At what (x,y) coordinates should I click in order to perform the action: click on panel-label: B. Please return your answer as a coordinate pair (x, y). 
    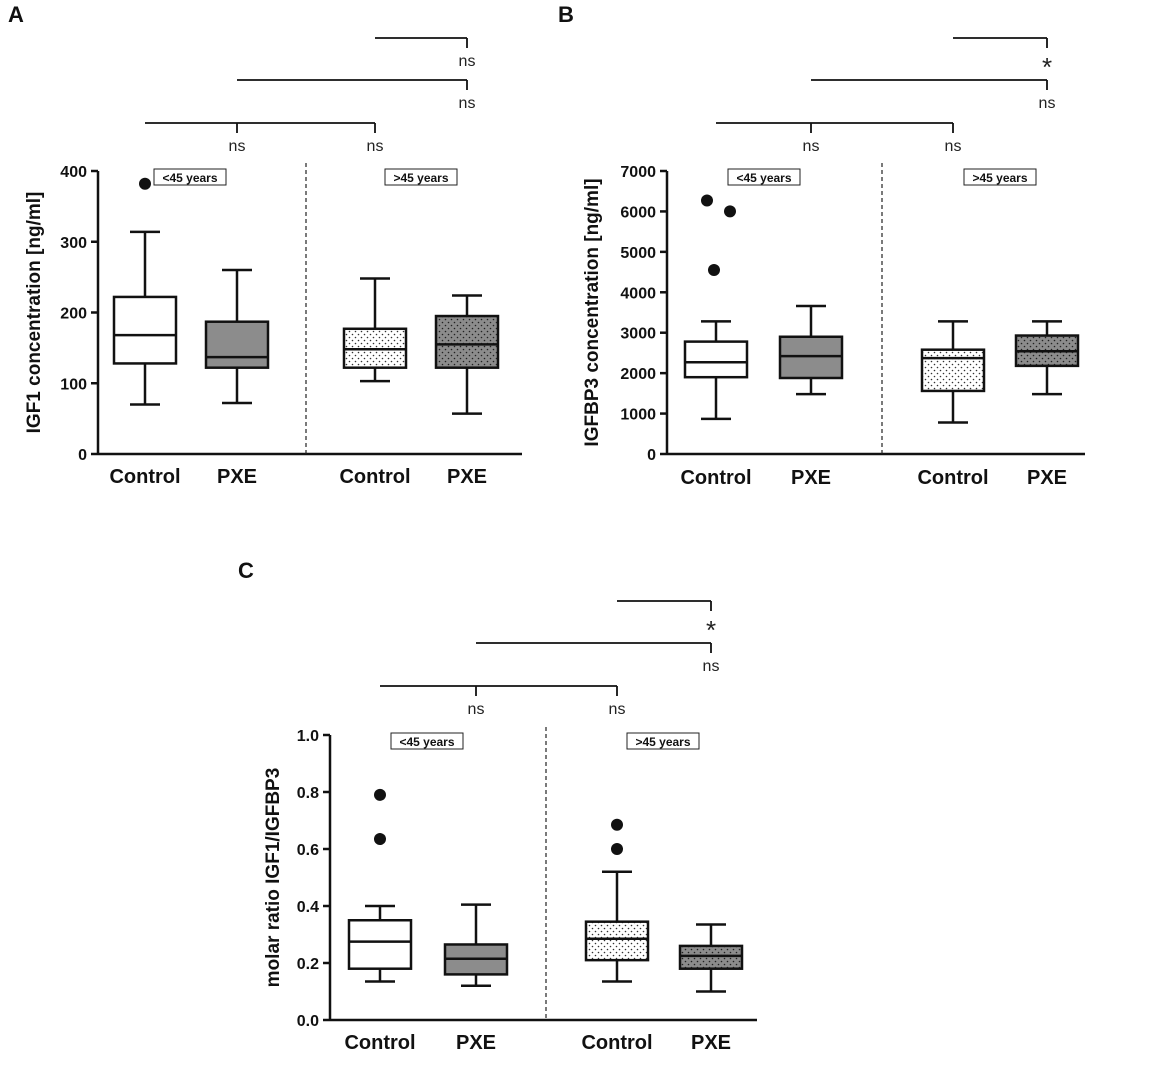
    Looking at the image, I should click on (566, 14).